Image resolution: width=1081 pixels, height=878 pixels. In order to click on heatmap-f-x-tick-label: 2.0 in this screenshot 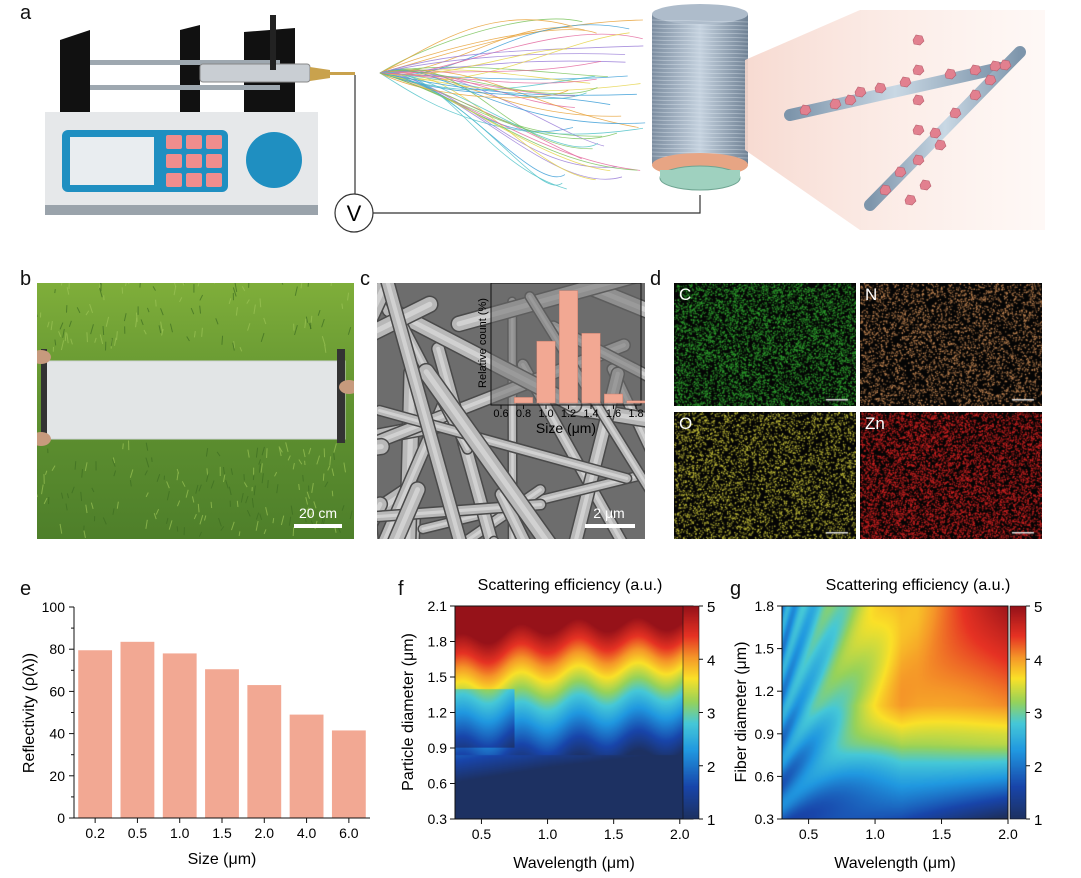, I will do `click(680, 834)`.